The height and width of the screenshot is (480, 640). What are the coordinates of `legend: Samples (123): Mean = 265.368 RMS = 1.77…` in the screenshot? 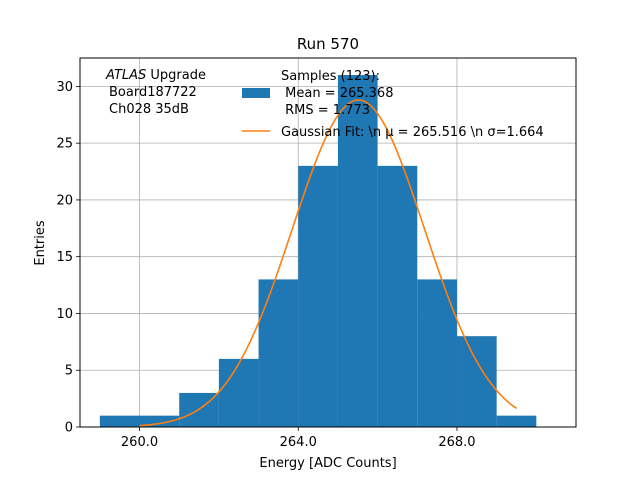 It's located at (393, 104).